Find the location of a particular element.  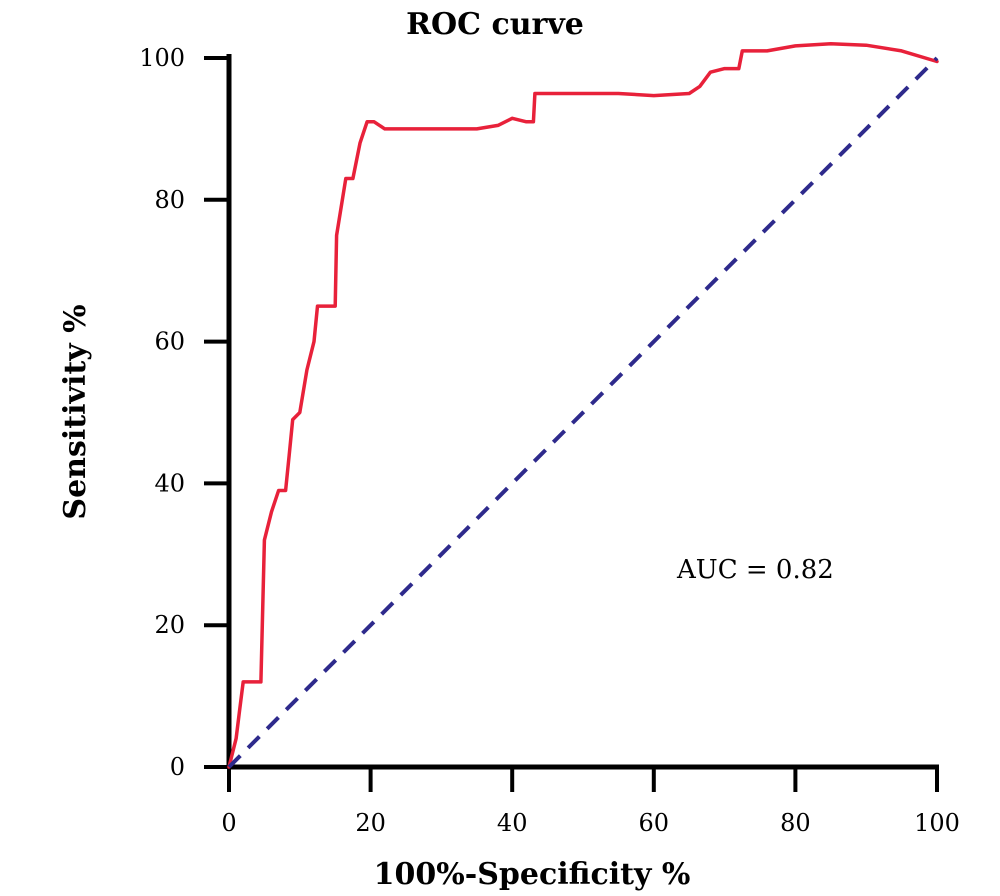

y-tick-label: 40 is located at coordinates (169, 483).